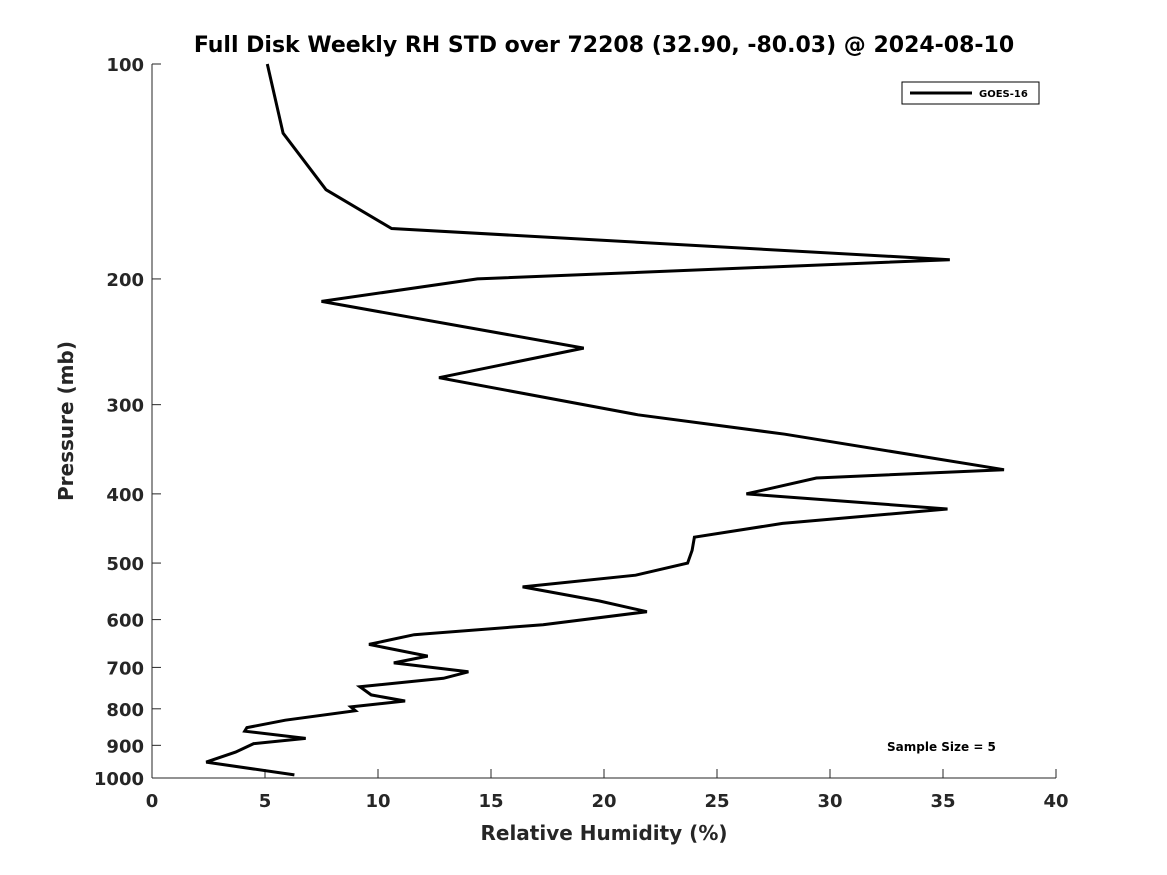 The height and width of the screenshot is (875, 1167). I want to click on y-tick-label-1000: 1000, so click(119, 779).